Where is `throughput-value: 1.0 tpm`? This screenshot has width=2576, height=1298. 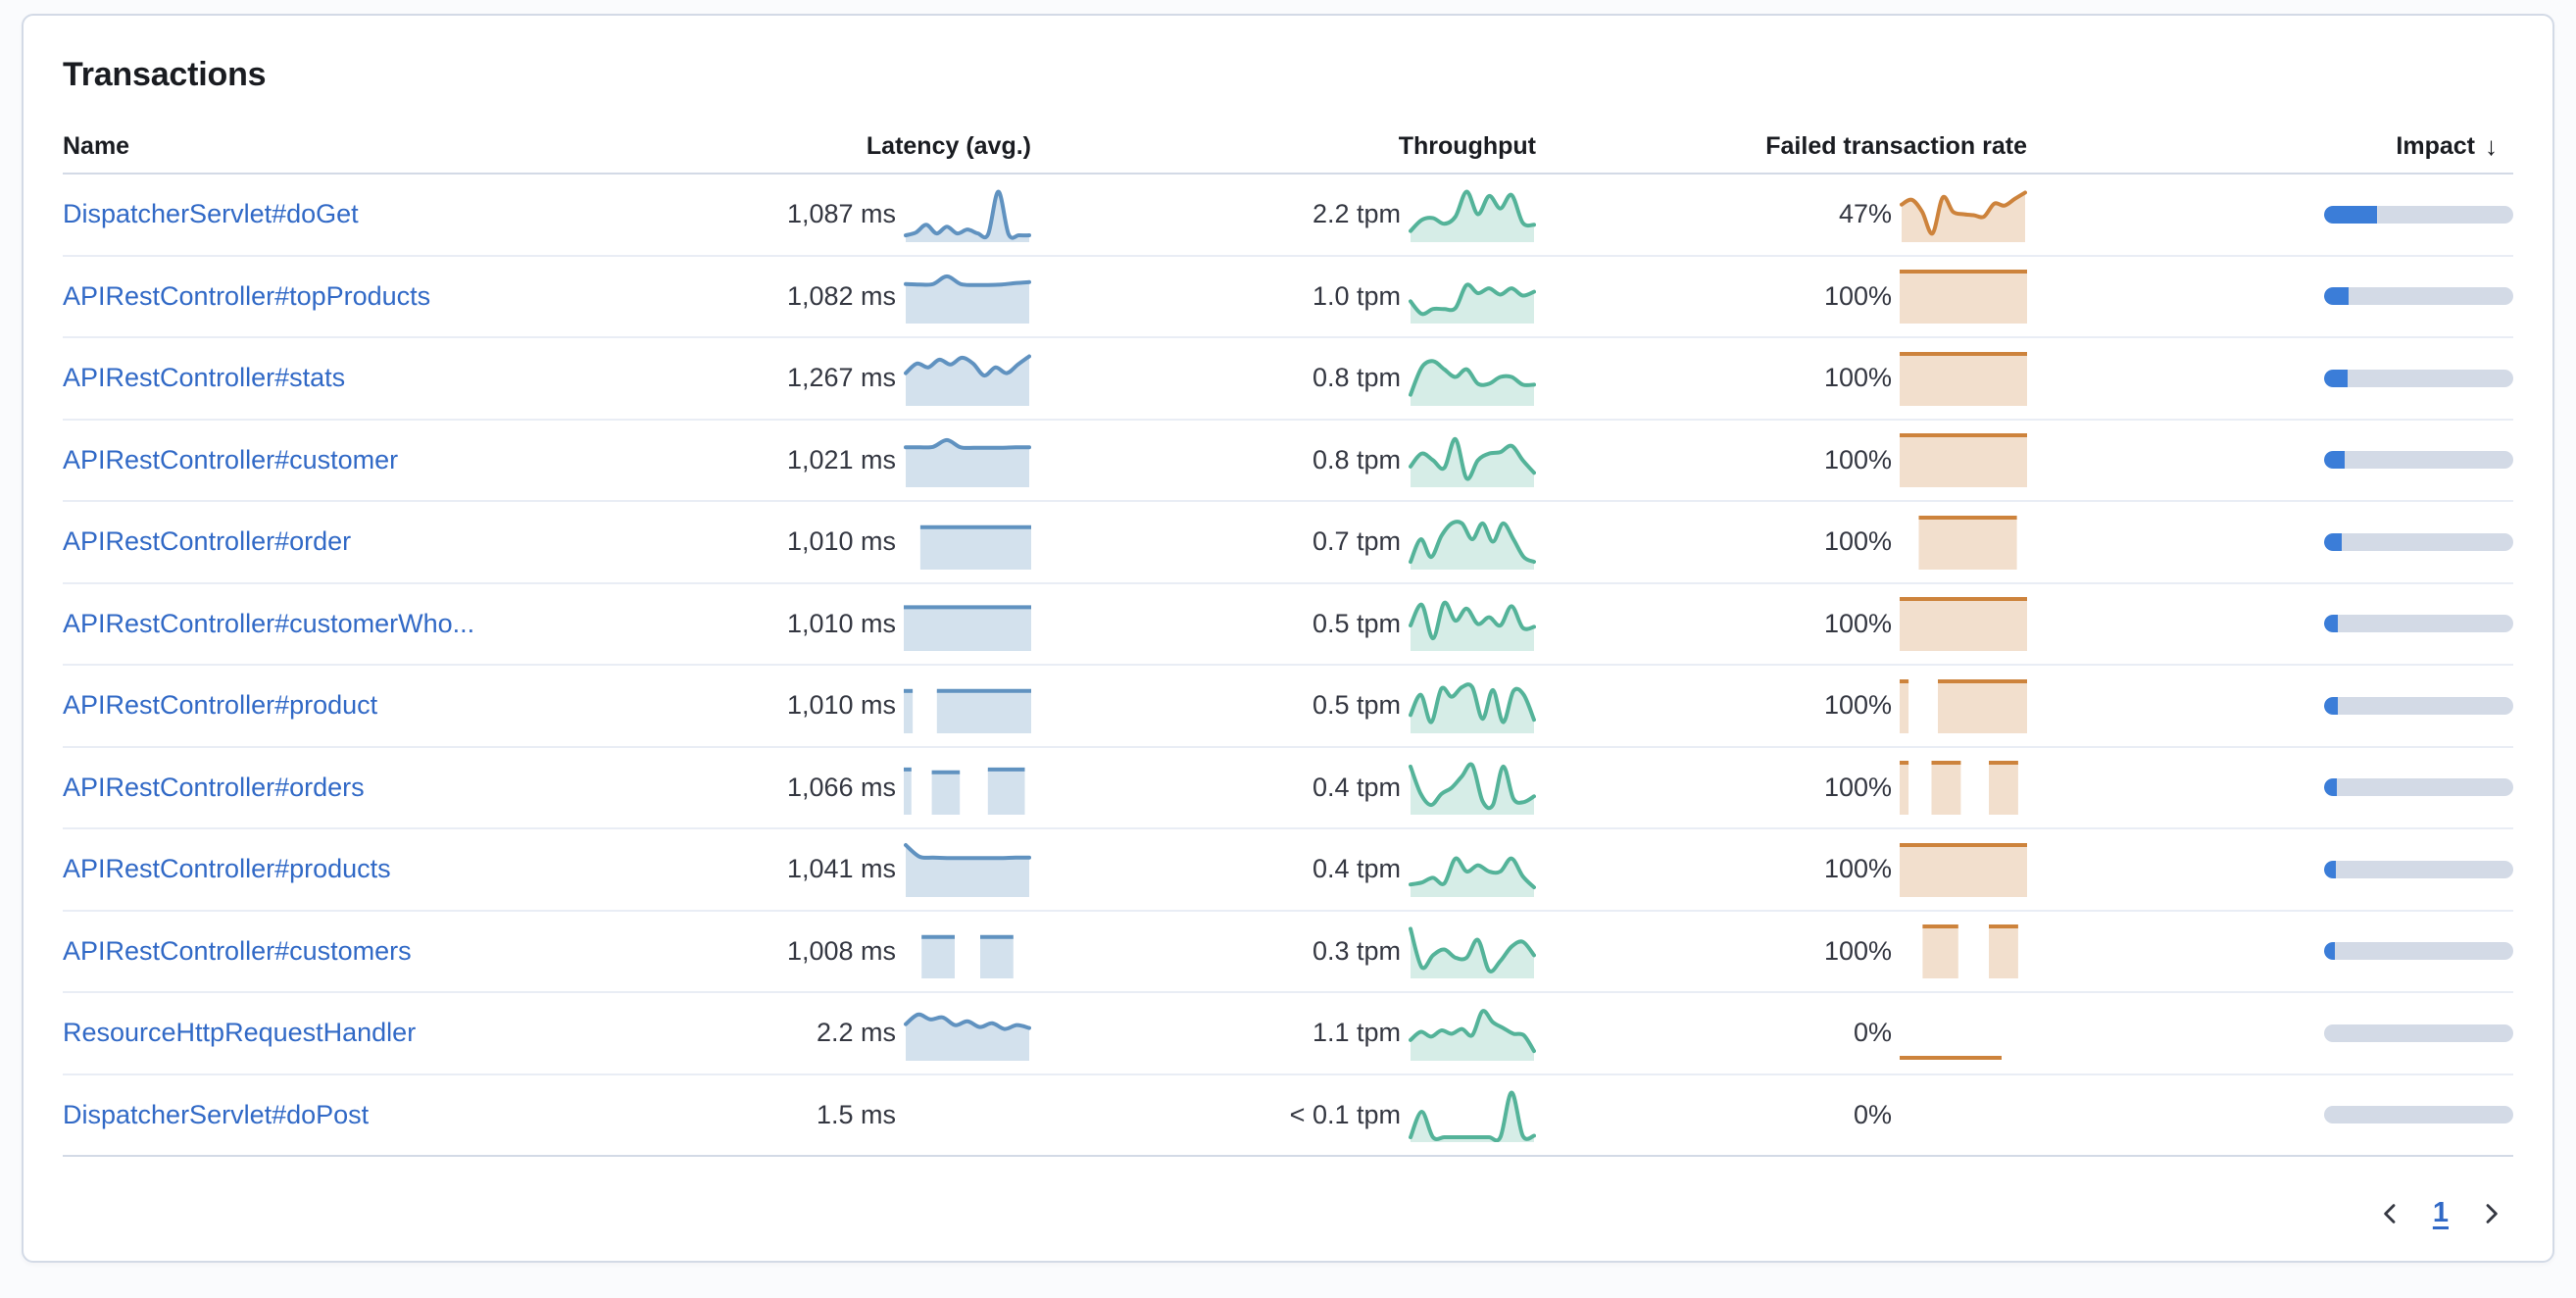 throughput-value: 1.0 tpm is located at coordinates (1356, 296).